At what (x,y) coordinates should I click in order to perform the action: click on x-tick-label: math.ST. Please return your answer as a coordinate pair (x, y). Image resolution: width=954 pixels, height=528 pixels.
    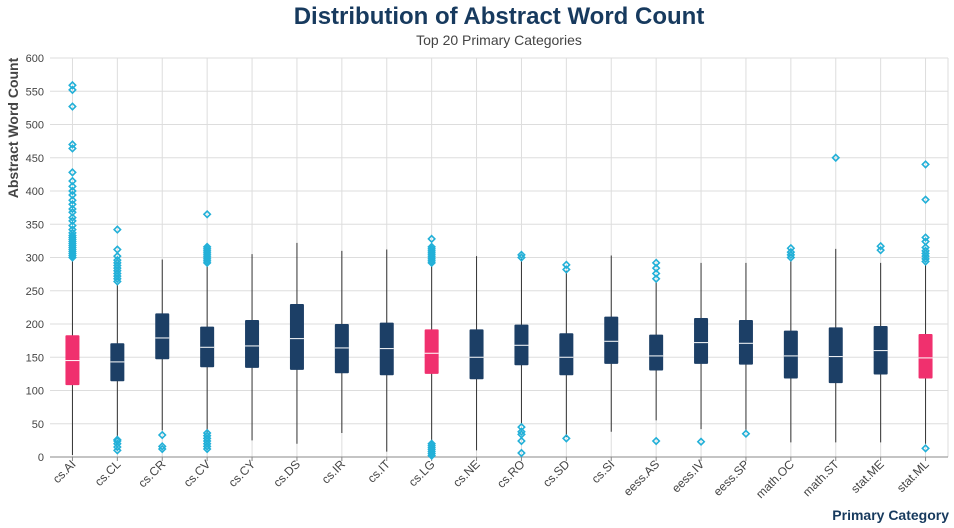
    Looking at the image, I should click on (821, 478).